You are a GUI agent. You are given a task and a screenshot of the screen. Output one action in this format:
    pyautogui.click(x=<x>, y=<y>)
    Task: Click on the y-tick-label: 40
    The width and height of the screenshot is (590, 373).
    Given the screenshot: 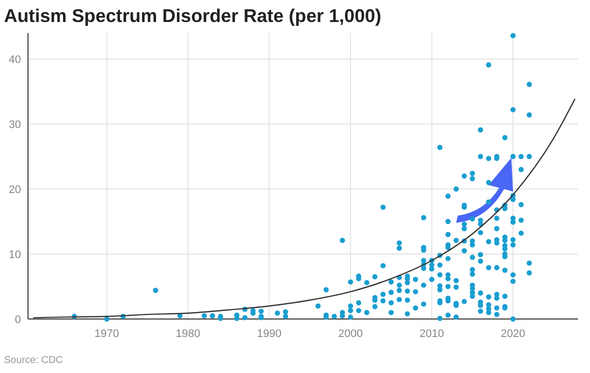 What is the action you would take?
    pyautogui.click(x=14, y=60)
    